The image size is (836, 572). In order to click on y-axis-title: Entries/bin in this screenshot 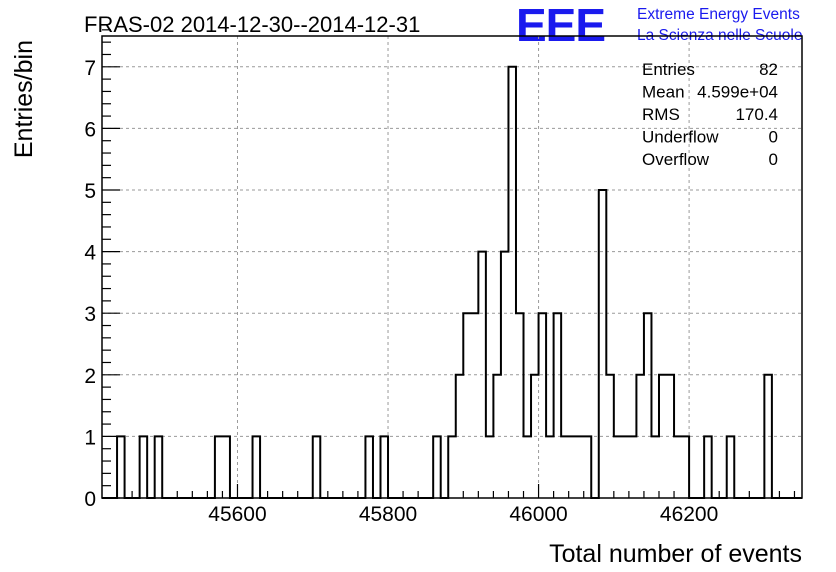, I will do `click(24, 99)`.